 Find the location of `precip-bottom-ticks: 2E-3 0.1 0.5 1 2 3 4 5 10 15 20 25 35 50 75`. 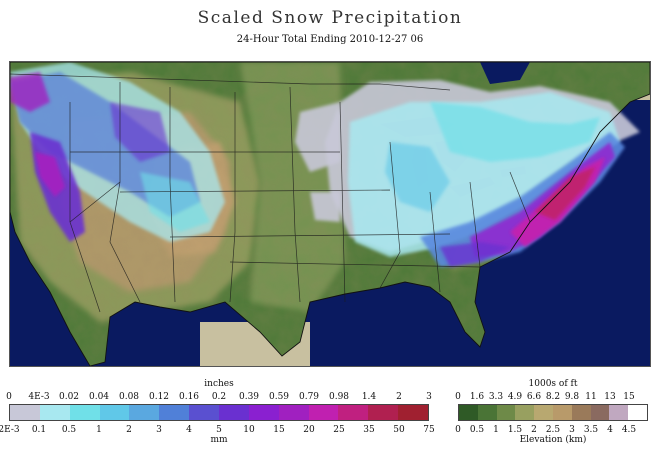

precip-bottom-ticks: 2E-3 0.1 0.5 1 2 3 4 5 10 15 20 25 35 50 75 is located at coordinates (217, 430).